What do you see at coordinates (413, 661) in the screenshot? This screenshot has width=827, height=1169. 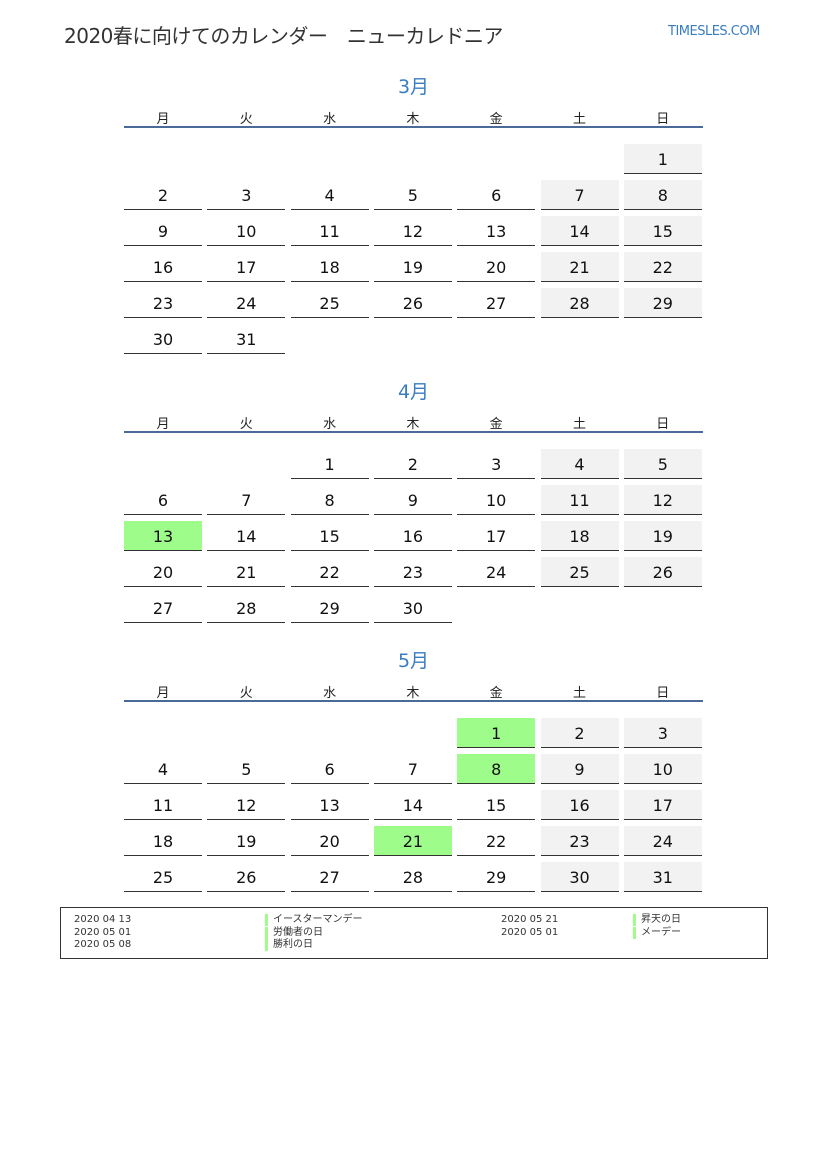 I see `month-title: 5月` at bounding box center [413, 661].